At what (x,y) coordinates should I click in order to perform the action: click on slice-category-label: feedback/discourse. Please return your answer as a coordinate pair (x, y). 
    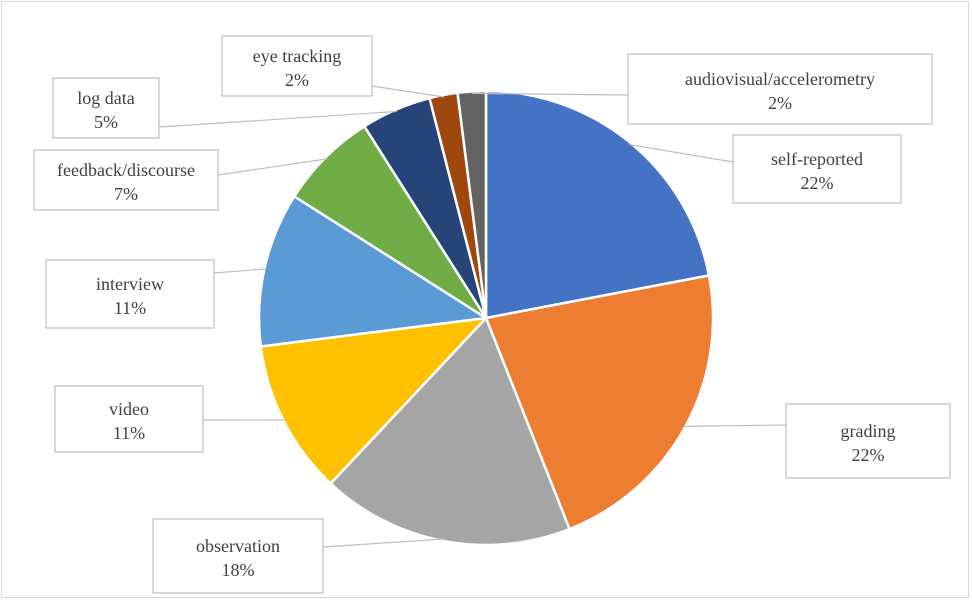
    Looking at the image, I should click on (126, 170).